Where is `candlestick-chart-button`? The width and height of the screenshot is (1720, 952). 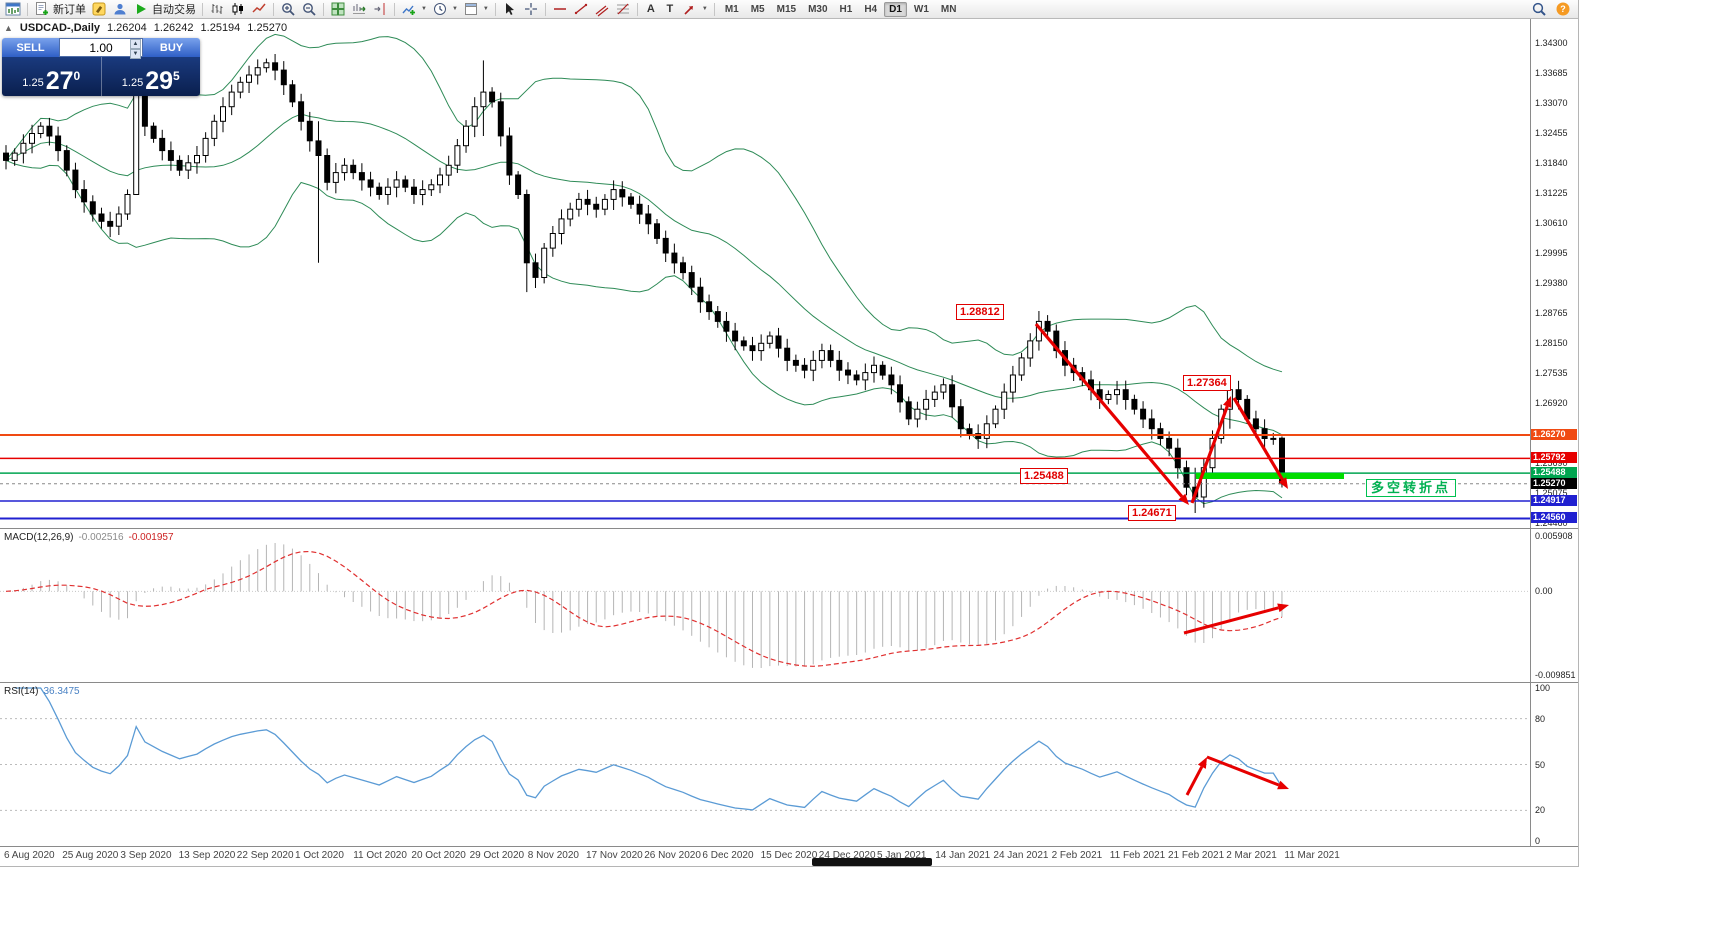
candlestick-chart-button is located at coordinates (238, 9).